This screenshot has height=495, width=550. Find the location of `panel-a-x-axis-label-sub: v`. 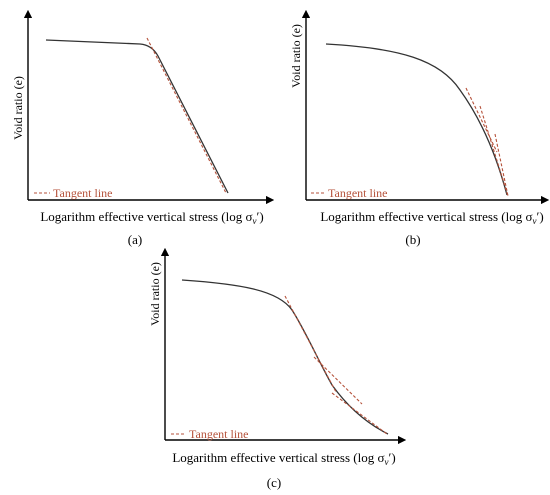

panel-a-x-axis-label-sub: v is located at coordinates (254, 221).